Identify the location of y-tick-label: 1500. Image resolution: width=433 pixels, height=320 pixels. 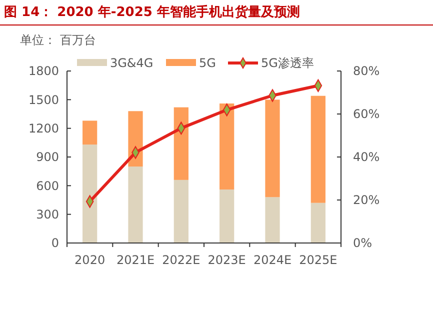
(43, 99).